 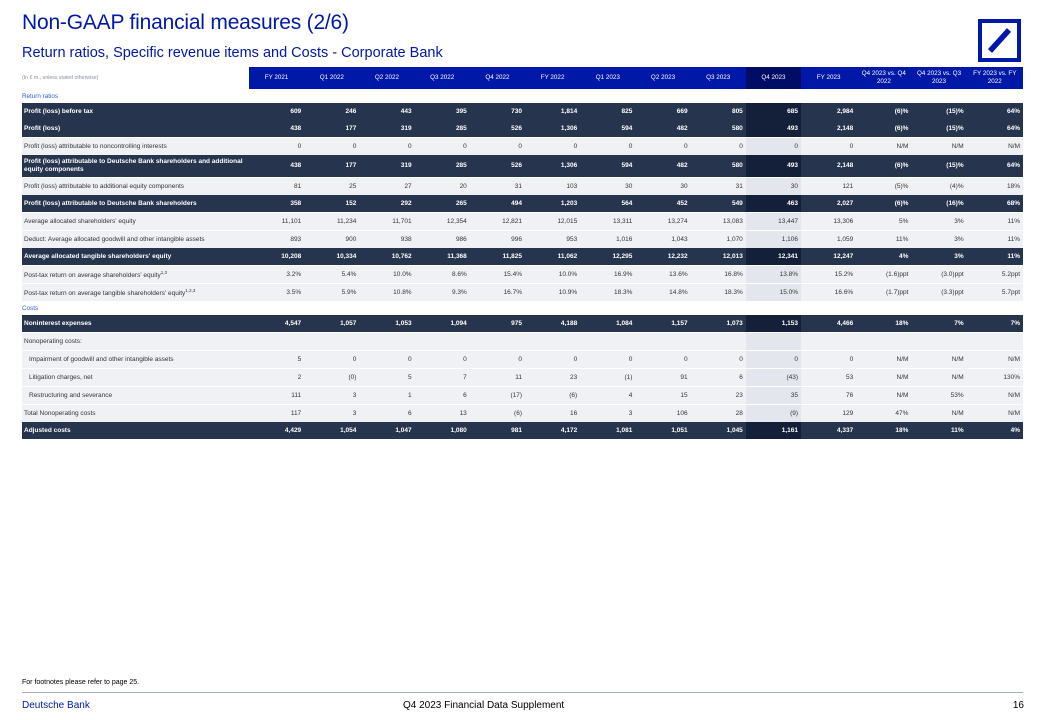 I want to click on table-cell: 10,208, so click(x=276, y=257).